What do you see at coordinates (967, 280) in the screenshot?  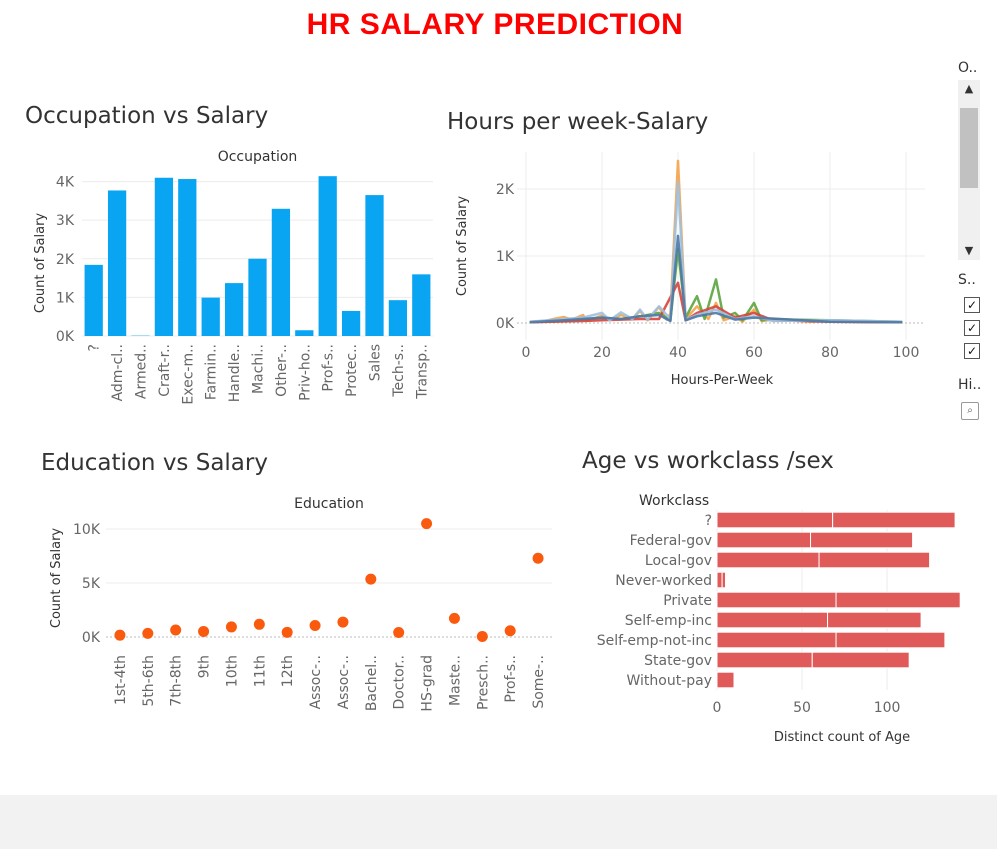 I see `filter-label-sex: S..` at bounding box center [967, 280].